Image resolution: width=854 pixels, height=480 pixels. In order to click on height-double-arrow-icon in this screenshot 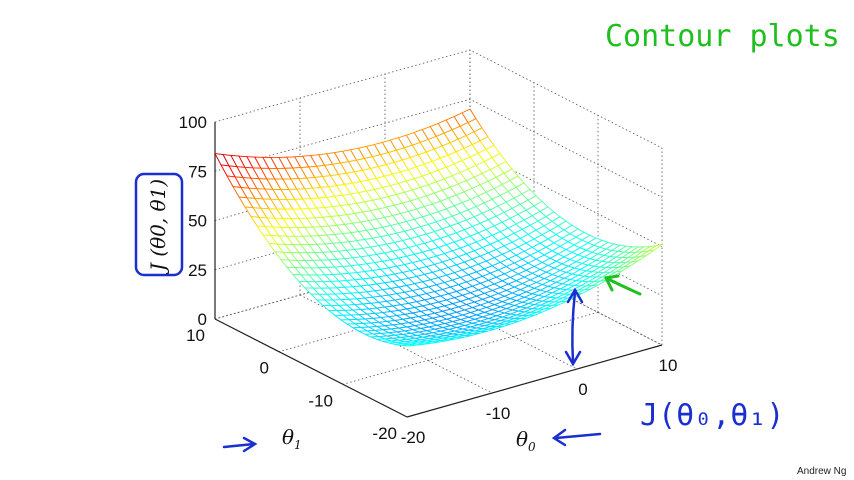, I will do `click(574, 327)`.